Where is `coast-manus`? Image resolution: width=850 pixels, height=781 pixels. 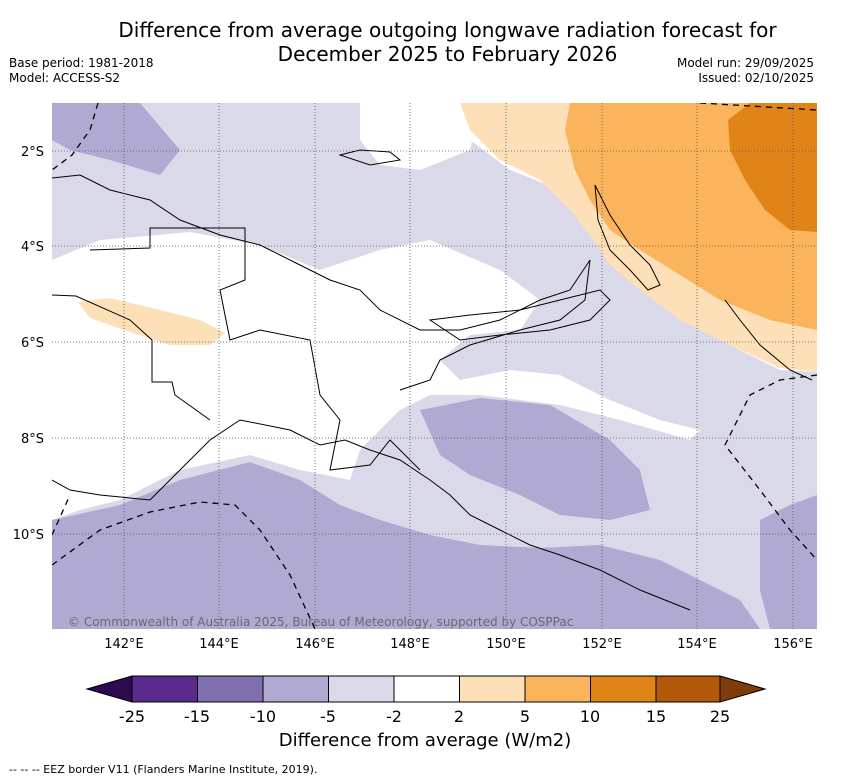
coast-manus is located at coordinates (370, 157).